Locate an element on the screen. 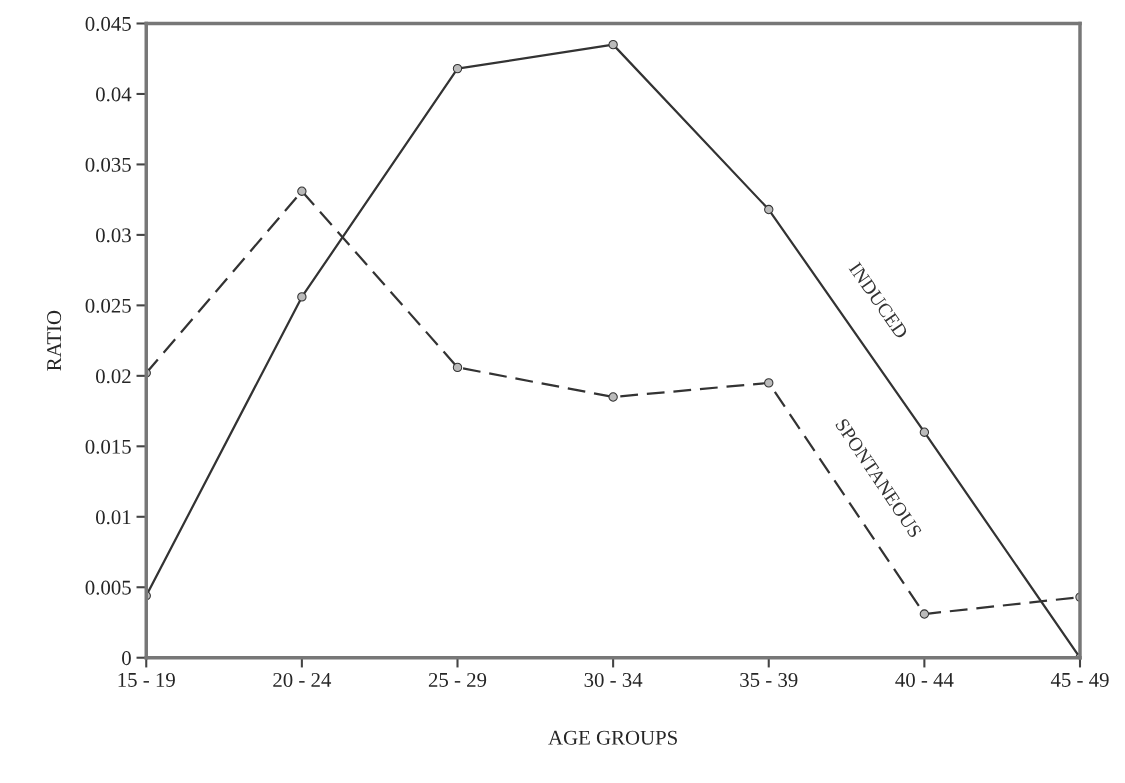 The width and height of the screenshot is (1125, 783). x-tick-label: 25 - 29 is located at coordinates (457, 679).